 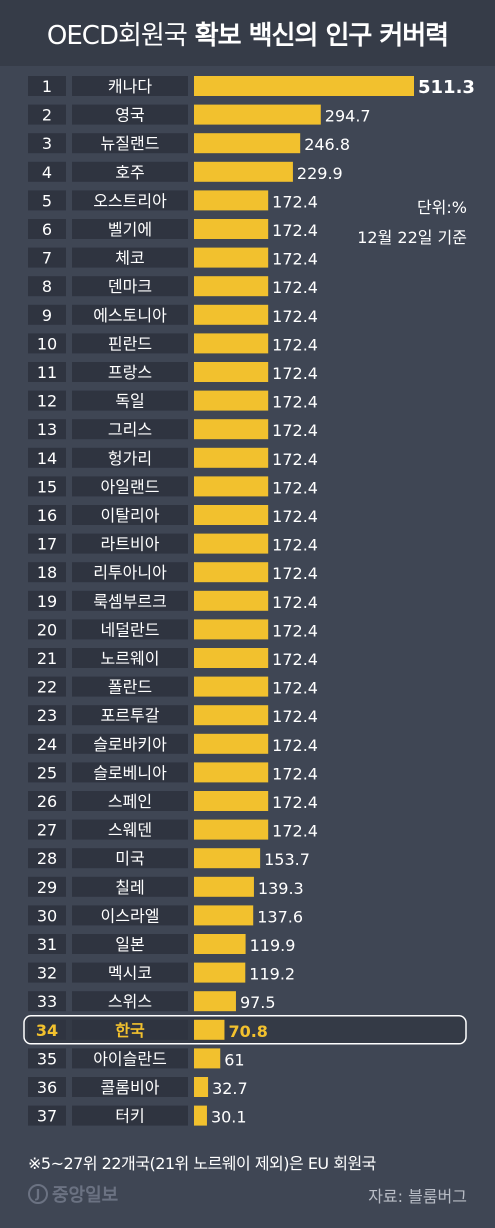 I want to click on rank-label: 27, so click(x=47, y=830).